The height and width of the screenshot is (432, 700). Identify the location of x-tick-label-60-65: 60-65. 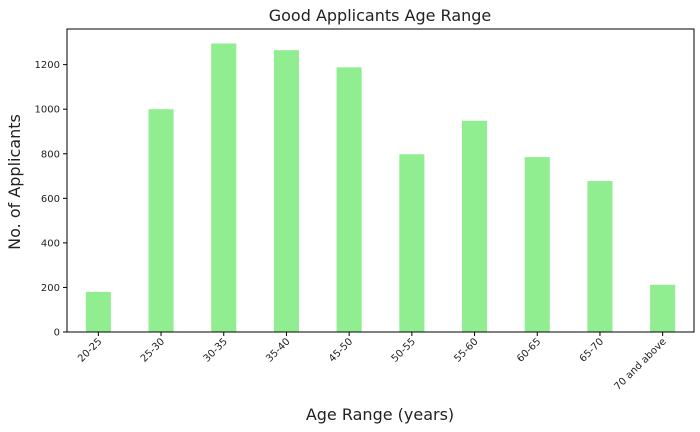
(529, 350).